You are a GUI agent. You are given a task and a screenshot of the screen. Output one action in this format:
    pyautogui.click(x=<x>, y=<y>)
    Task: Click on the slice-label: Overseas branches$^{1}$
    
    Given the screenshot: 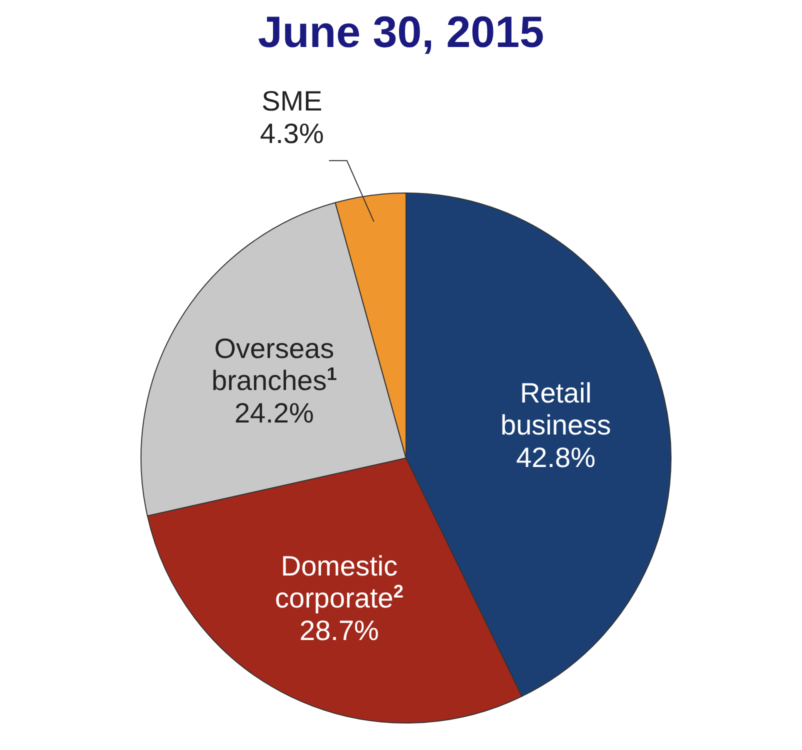 What is the action you would take?
    pyautogui.click(x=274, y=364)
    